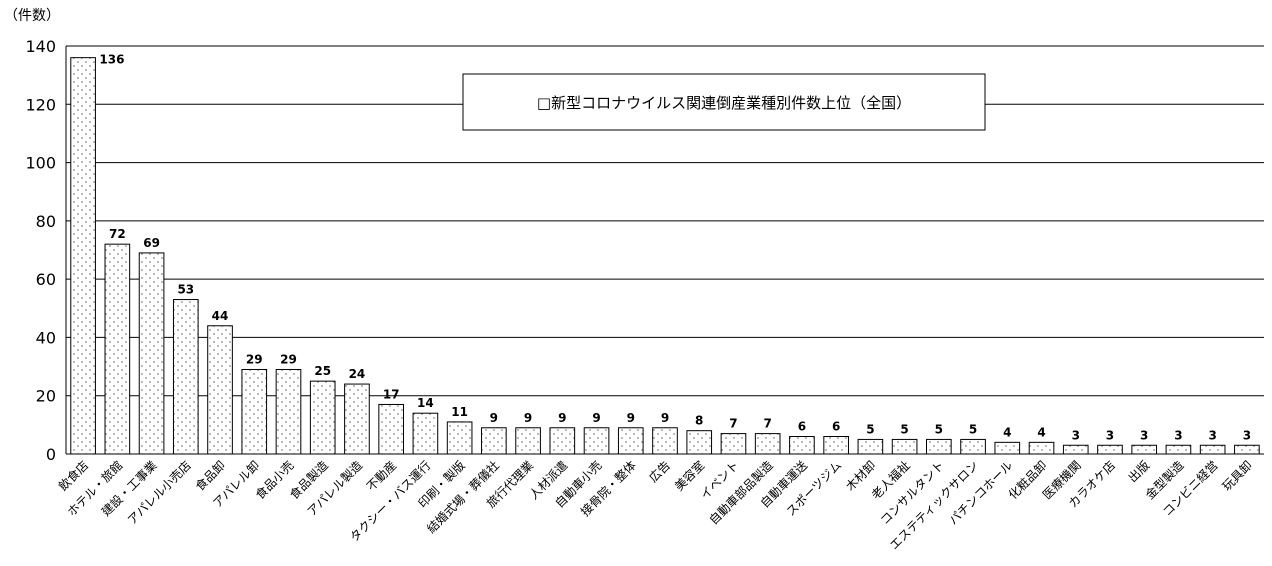 This screenshot has width=1272, height=566. What do you see at coordinates (768, 424) in the screenshot?
I see `data-label-21: 7` at bounding box center [768, 424].